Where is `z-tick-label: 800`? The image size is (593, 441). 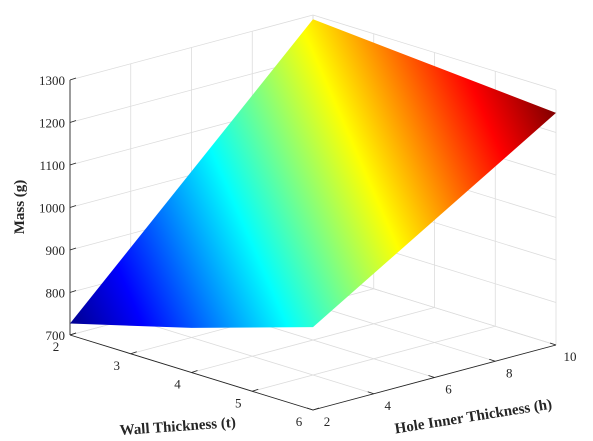 z-tick-label: 800 is located at coordinates (56, 293).